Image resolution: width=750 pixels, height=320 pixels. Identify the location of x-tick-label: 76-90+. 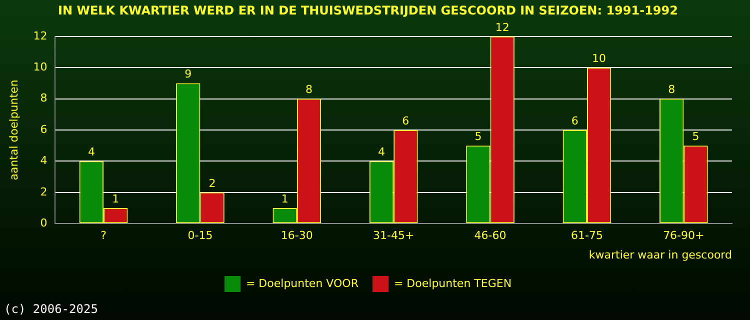
(683, 235).